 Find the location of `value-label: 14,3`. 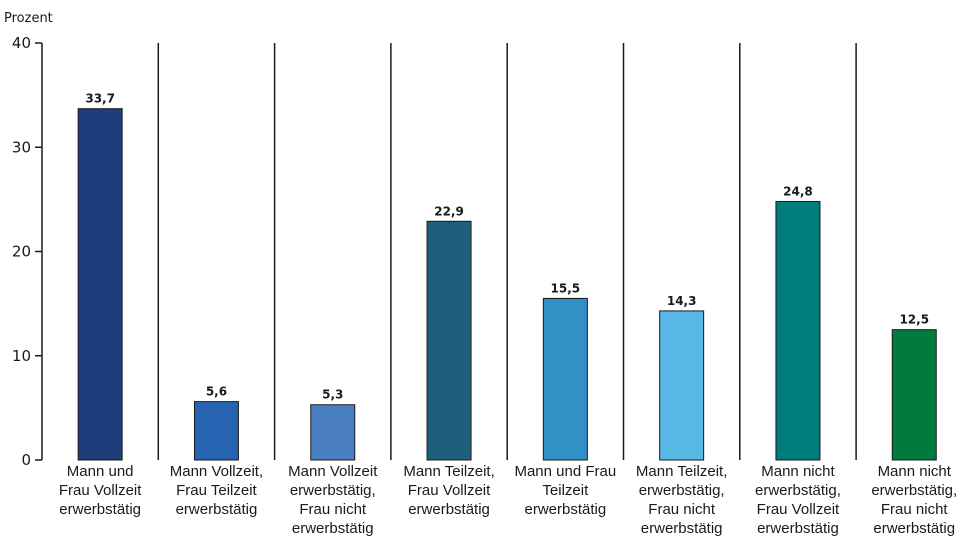

value-label: 14,3 is located at coordinates (682, 301).